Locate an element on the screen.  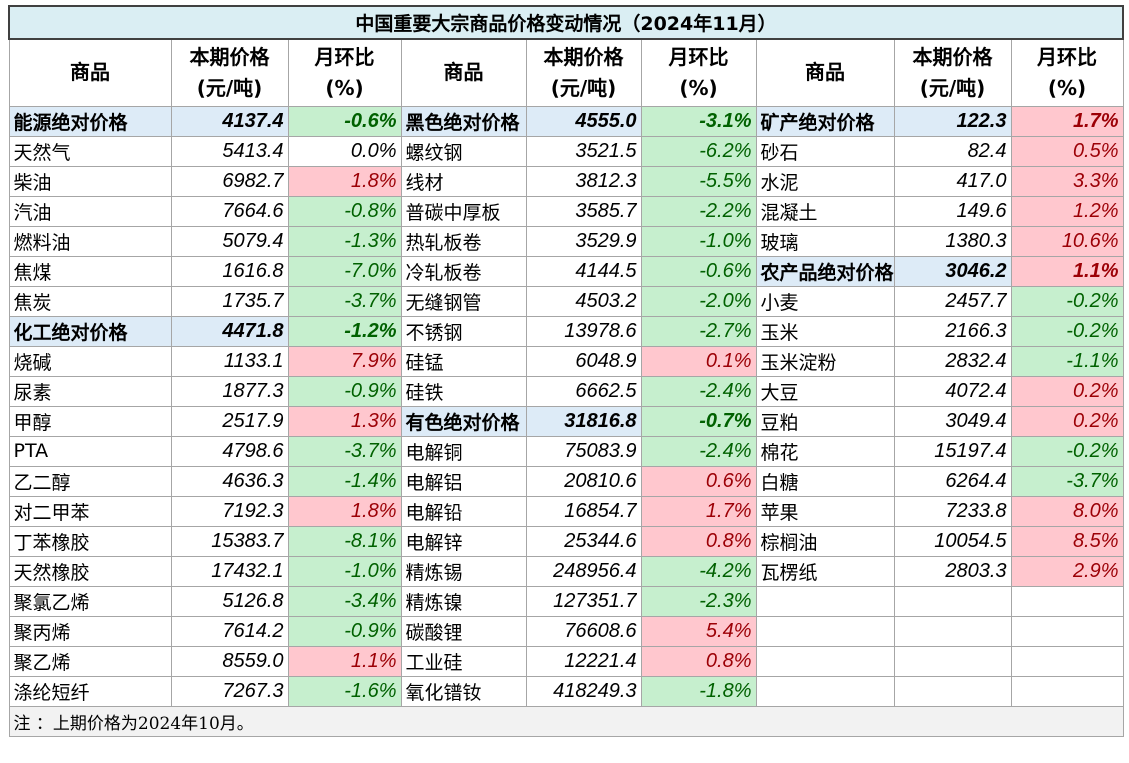
price-cell: 248956.4 is located at coordinates (583, 571).